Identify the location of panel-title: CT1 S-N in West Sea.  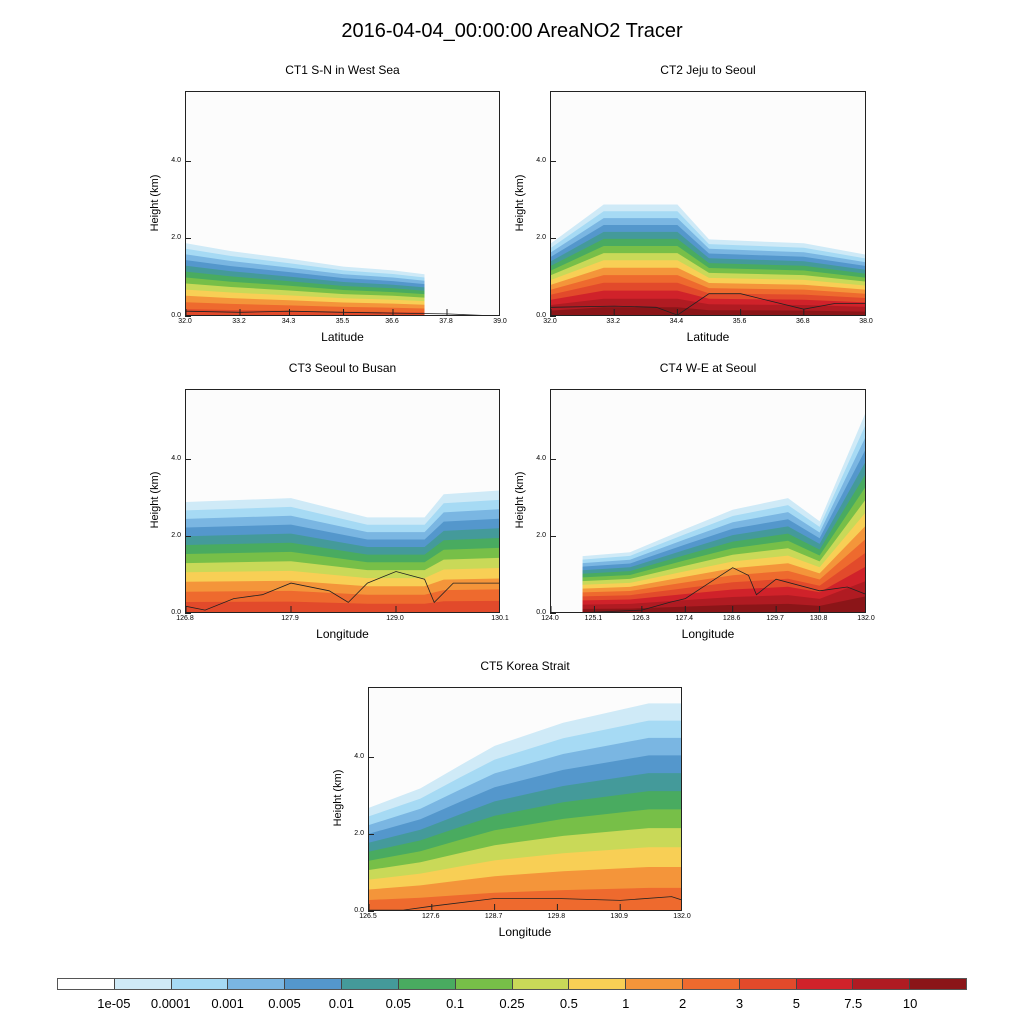
(342, 70).